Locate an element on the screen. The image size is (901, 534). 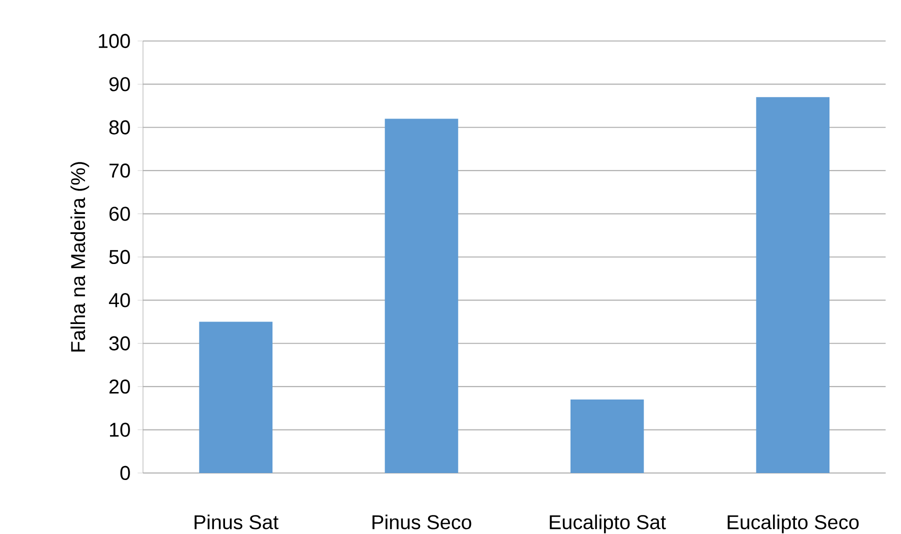
y-tick-label: 20 is located at coordinates (119, 387).